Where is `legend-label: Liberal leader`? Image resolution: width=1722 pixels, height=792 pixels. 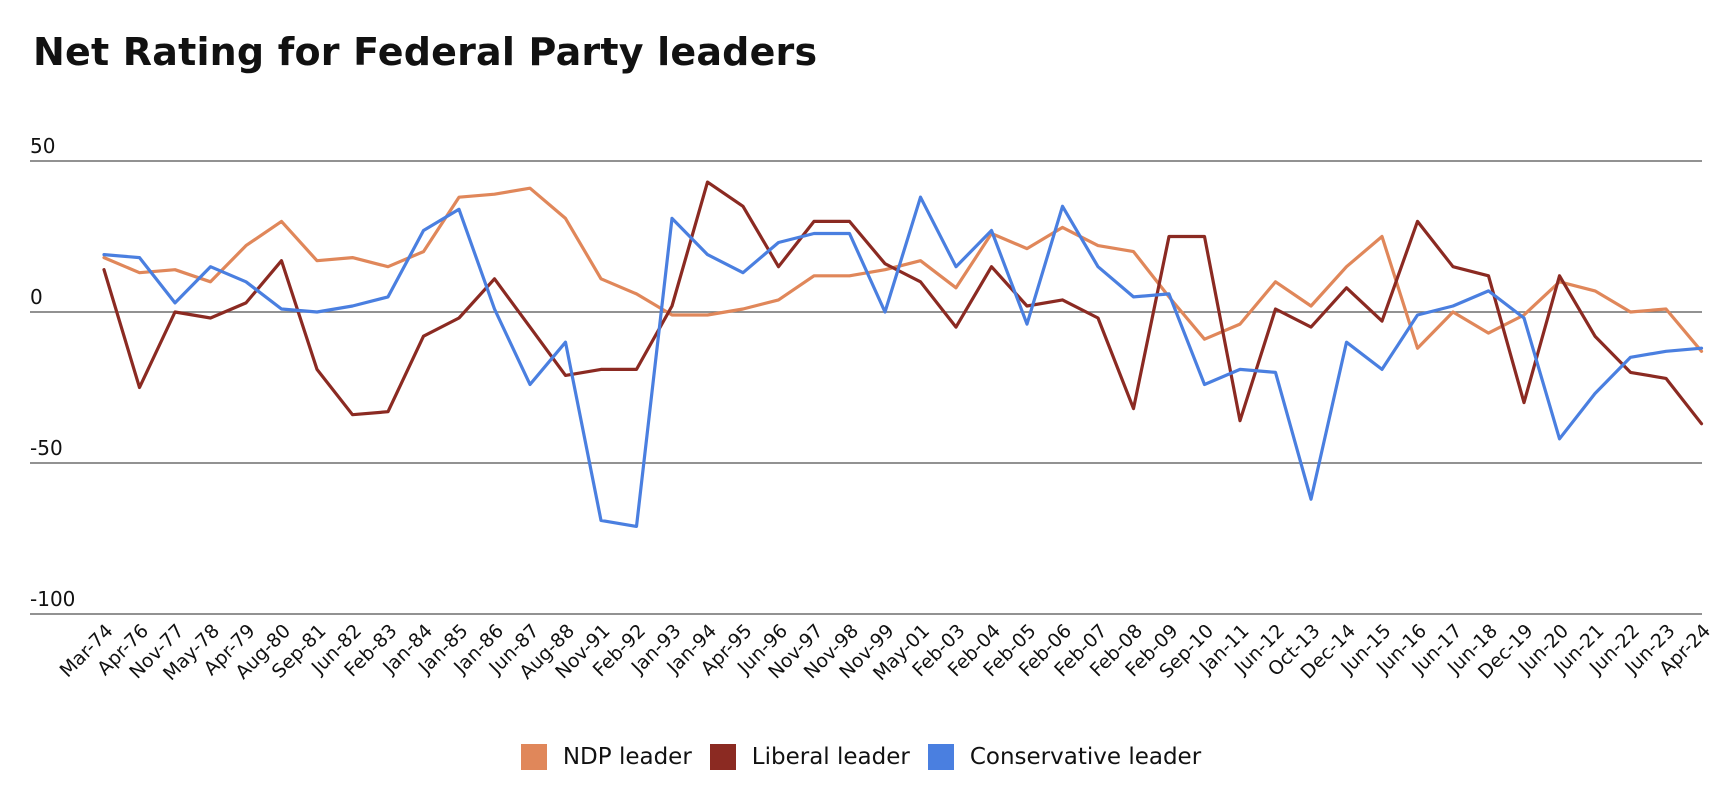
legend-label: Liberal leader is located at coordinates (830, 757).